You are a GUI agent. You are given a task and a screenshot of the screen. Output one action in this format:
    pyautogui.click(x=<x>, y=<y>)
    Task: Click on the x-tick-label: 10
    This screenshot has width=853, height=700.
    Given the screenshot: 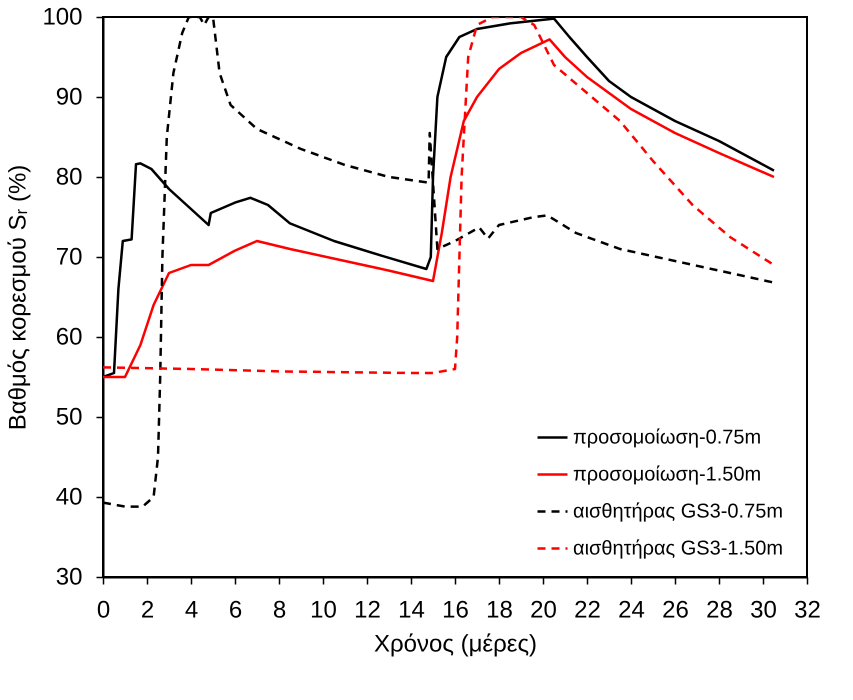 What is the action you would take?
    pyautogui.click(x=323, y=610)
    